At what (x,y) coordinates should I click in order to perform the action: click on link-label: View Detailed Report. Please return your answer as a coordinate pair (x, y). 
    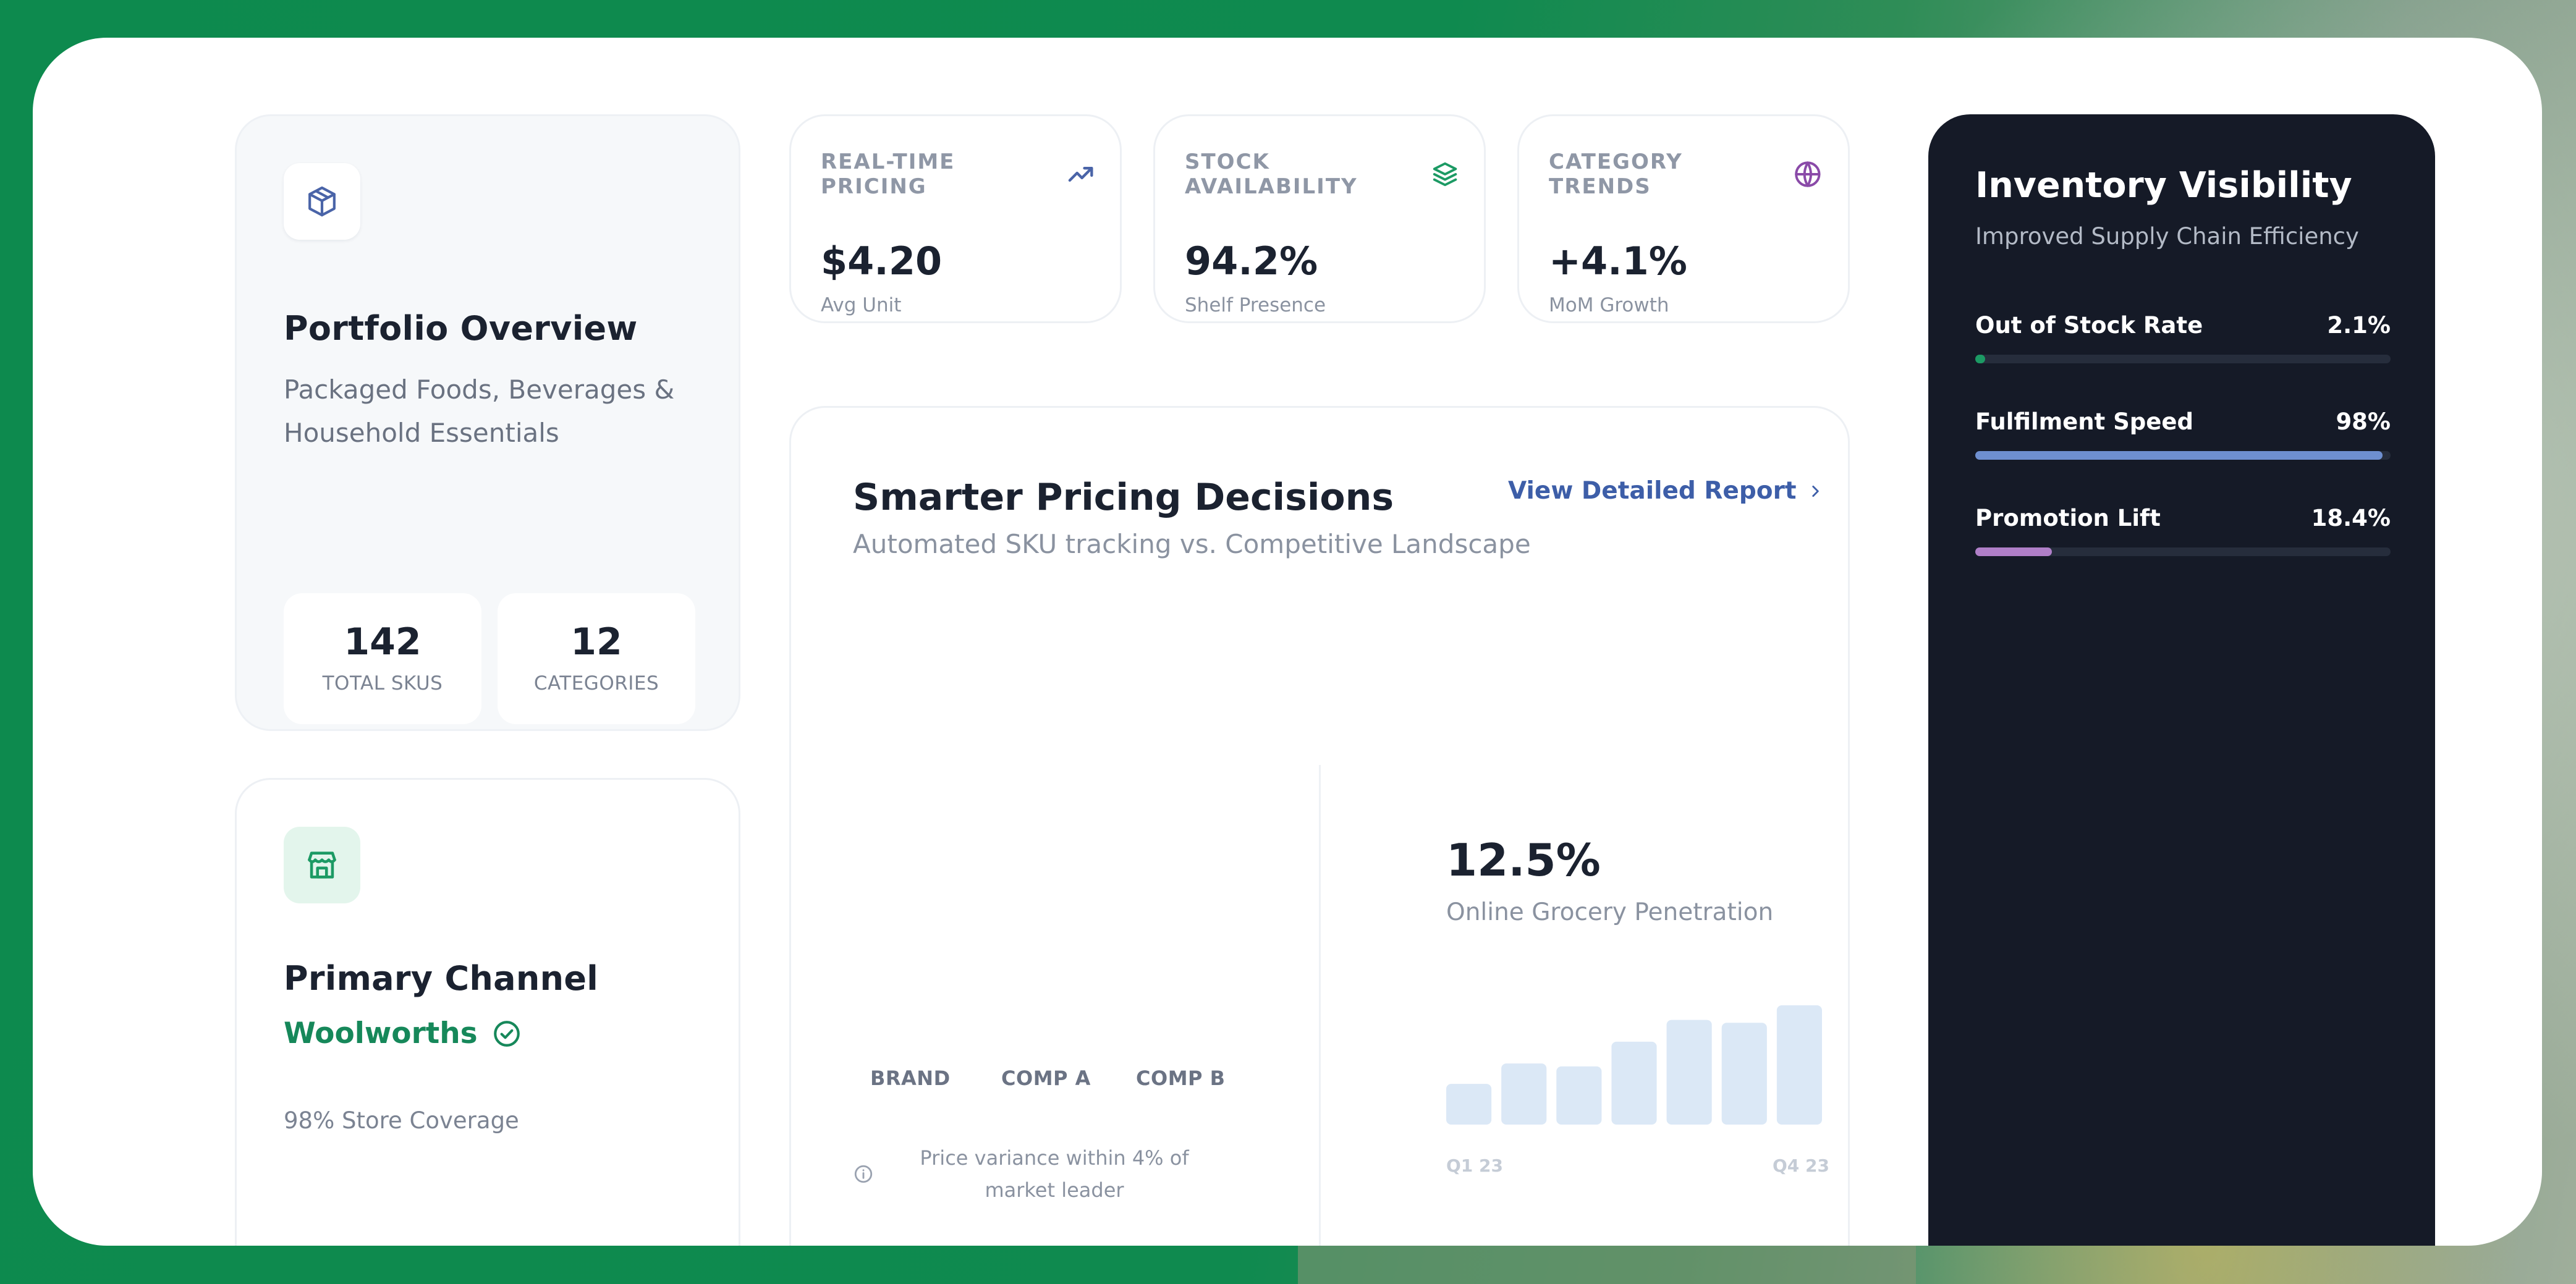
    Looking at the image, I should click on (1652, 491).